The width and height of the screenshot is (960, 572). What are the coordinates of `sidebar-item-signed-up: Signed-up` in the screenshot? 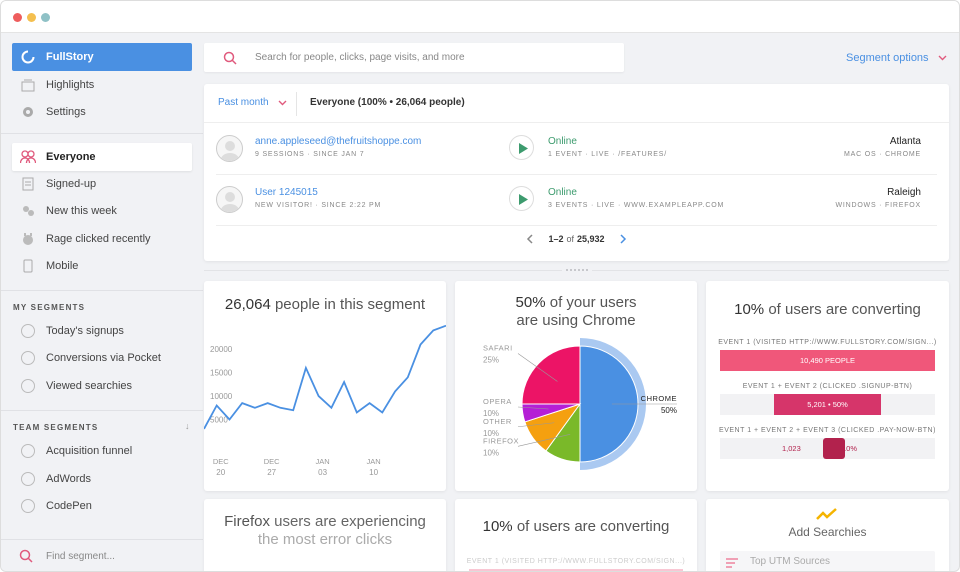 It's located at (102, 184).